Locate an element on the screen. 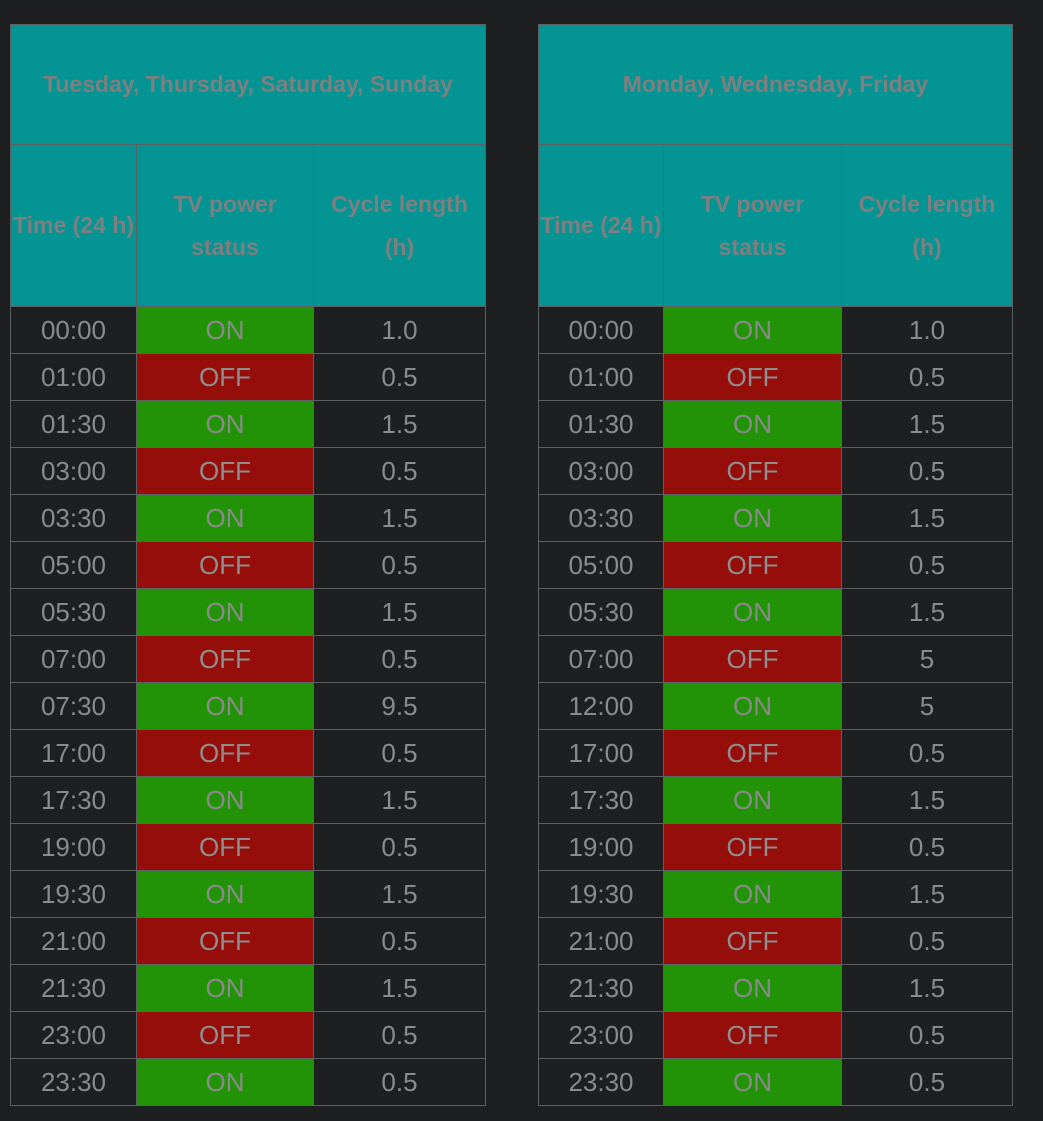  table-row: 19:00 OFF 0.5 is located at coordinates (775, 847).